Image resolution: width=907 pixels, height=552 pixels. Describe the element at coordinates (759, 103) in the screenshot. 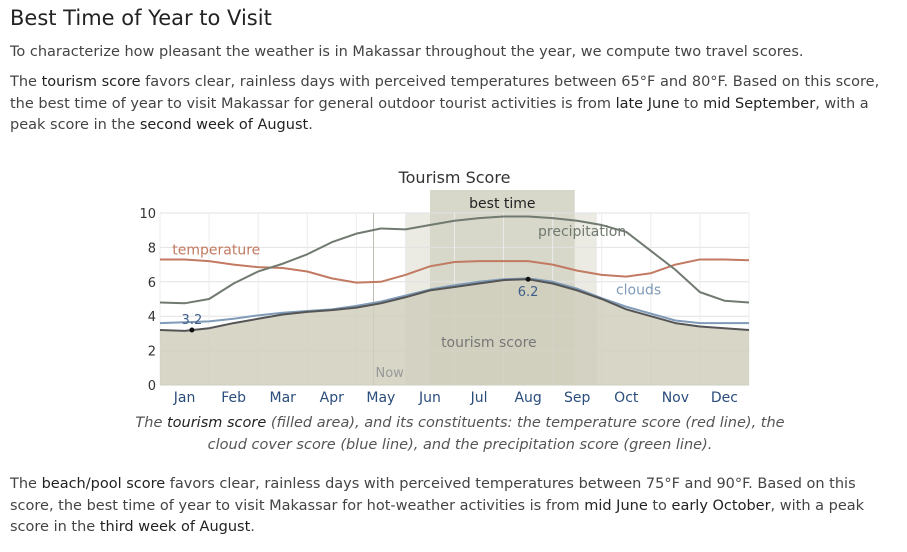

I see `tourism-end-period: mid September` at that location.